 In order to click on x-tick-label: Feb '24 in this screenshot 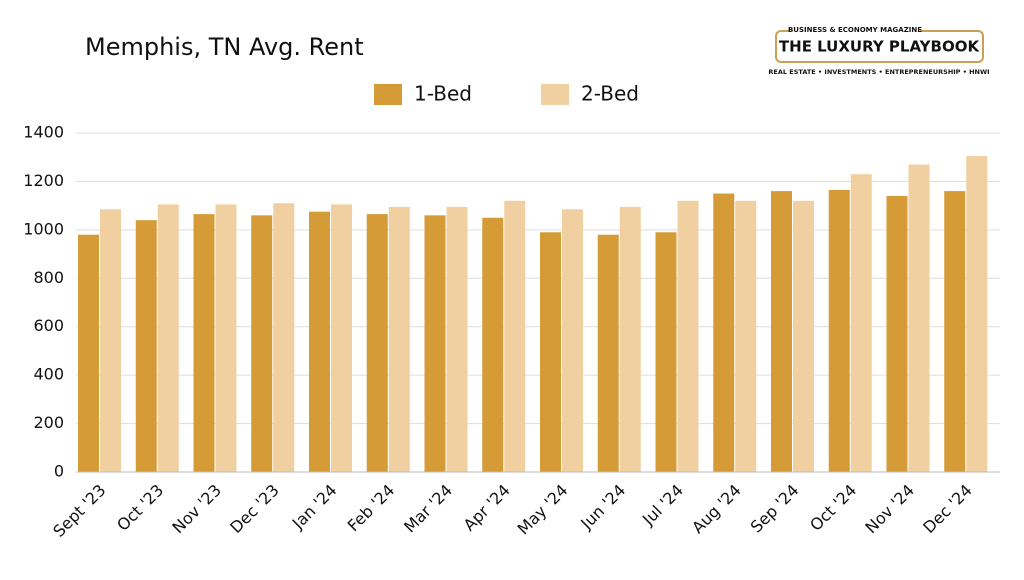, I will do `click(371, 508)`.